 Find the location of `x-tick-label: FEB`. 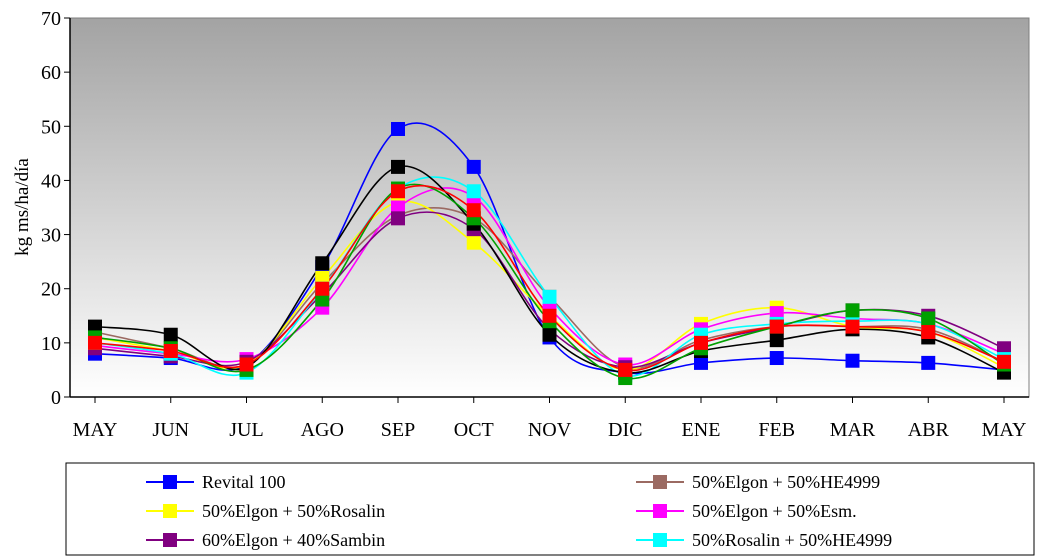

x-tick-label: FEB is located at coordinates (776, 430).